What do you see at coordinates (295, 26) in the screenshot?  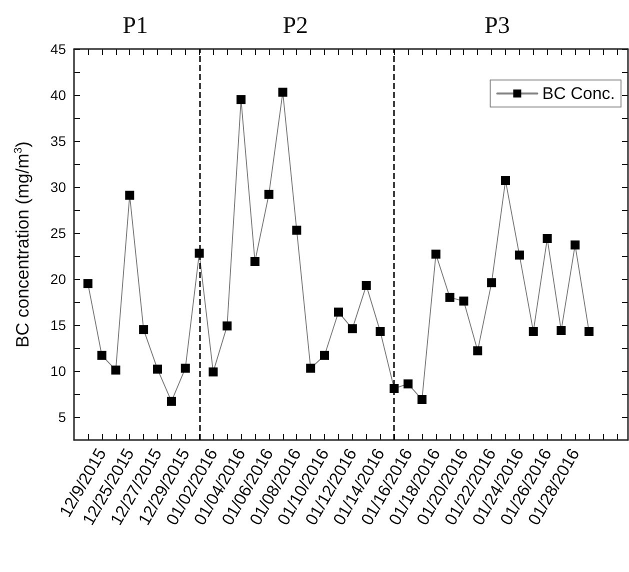 I see `text: P2` at bounding box center [295, 26].